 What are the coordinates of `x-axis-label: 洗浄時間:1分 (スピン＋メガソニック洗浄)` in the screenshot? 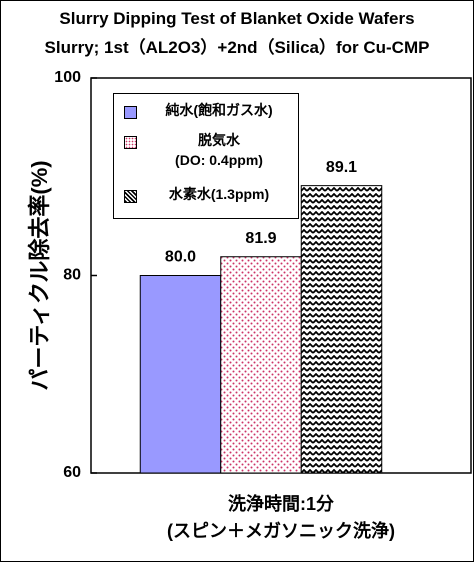 It's located at (281, 517).